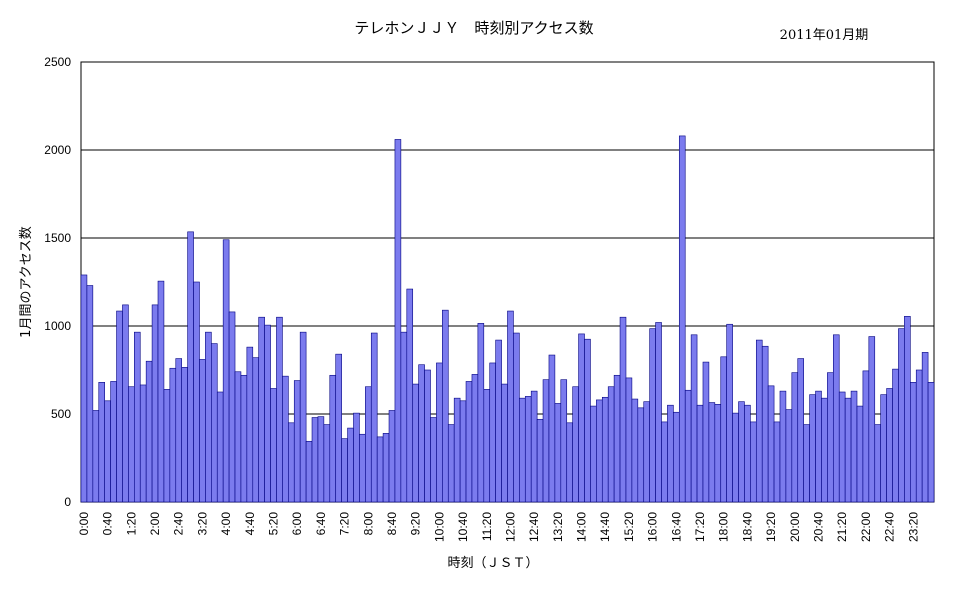  What do you see at coordinates (57, 62) in the screenshot?
I see `y-tick-label: 2500` at bounding box center [57, 62].